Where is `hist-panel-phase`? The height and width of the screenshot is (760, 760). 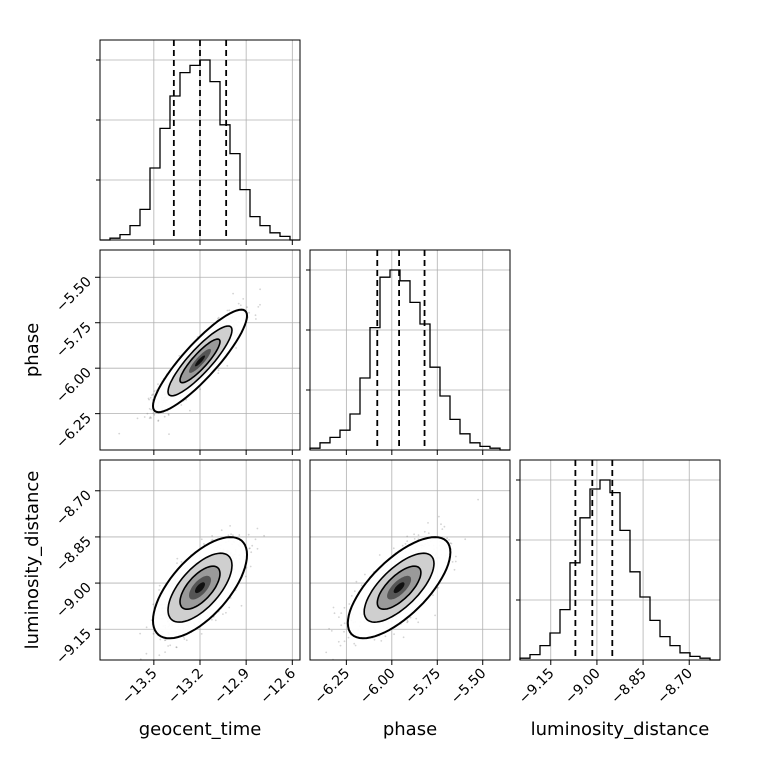
hist-panel-phase is located at coordinates (408, 350).